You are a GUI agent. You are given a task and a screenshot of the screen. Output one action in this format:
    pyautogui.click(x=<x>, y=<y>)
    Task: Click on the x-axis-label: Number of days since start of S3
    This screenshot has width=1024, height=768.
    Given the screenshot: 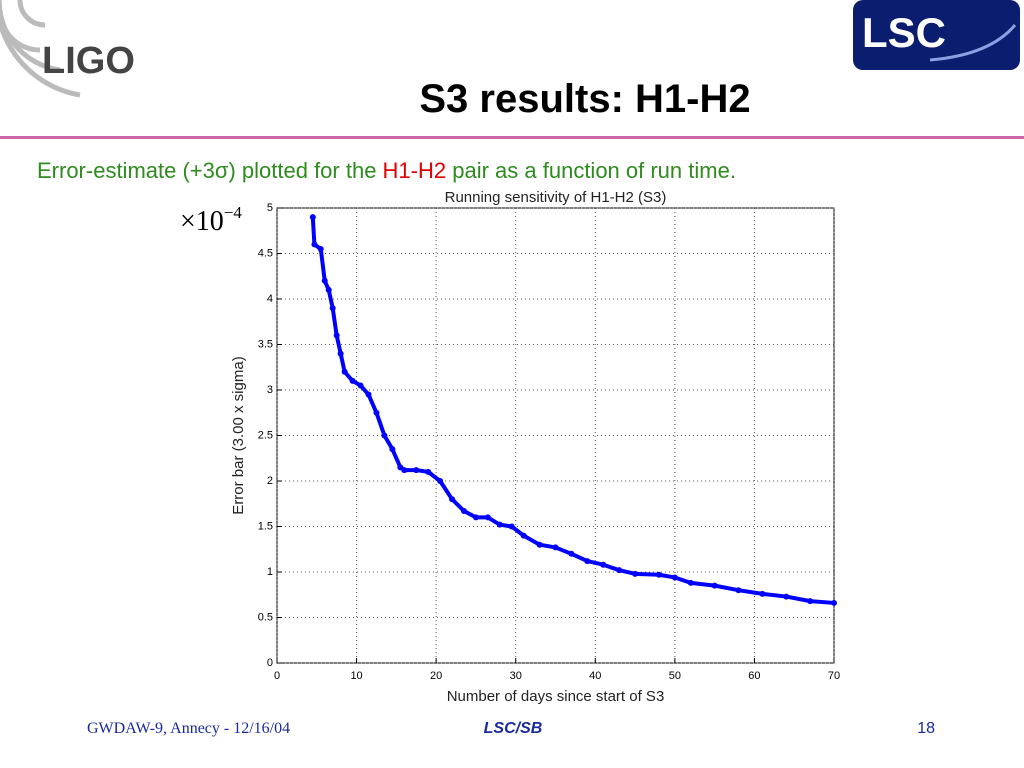 What is the action you would take?
    pyautogui.click(x=556, y=696)
    